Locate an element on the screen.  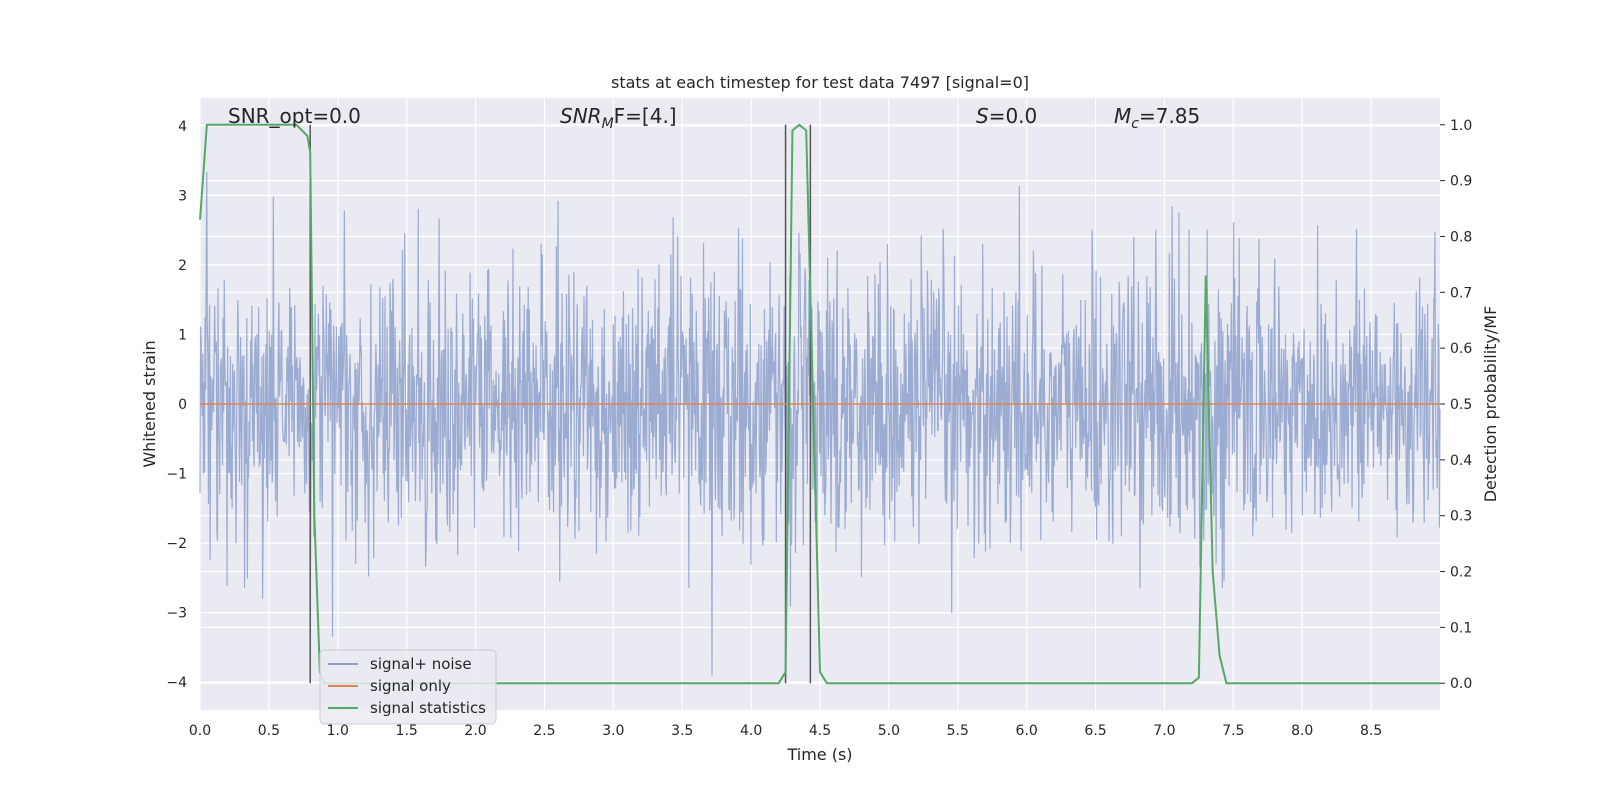
x-tick-label: 5.5 is located at coordinates (958, 731).